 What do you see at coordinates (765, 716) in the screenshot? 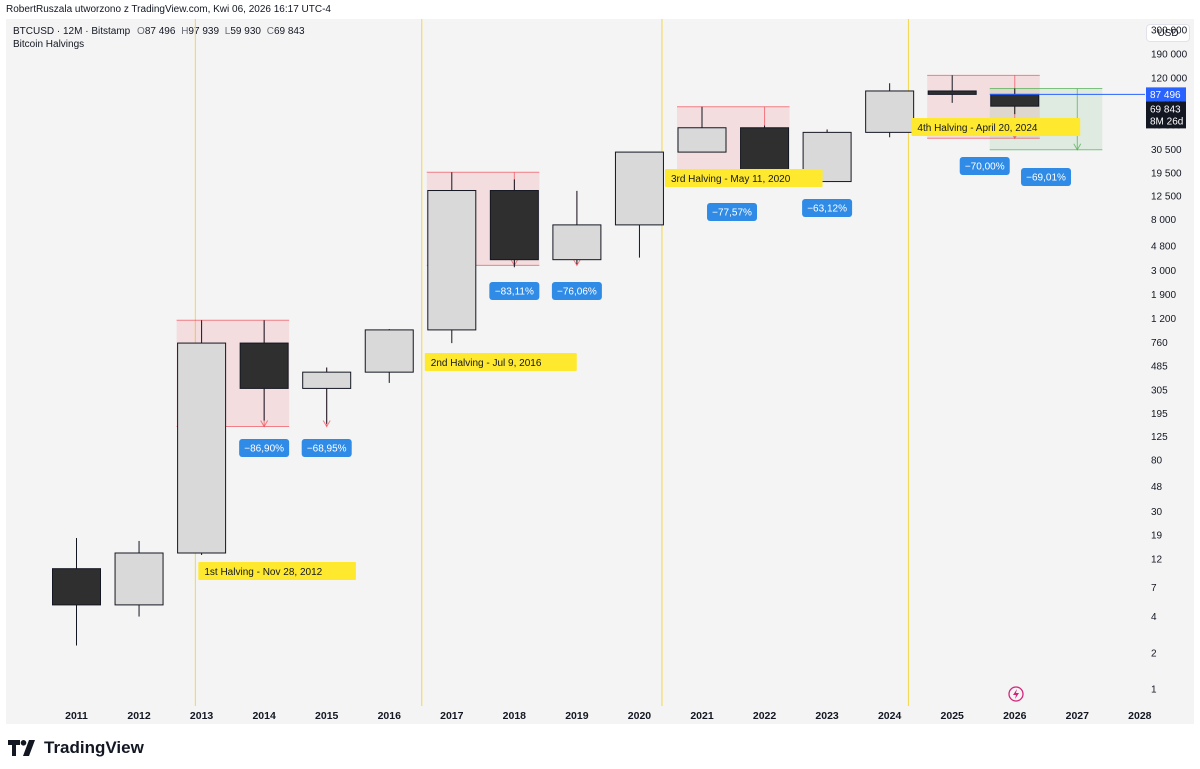
I see `x-tick-label: 2022` at bounding box center [765, 716].